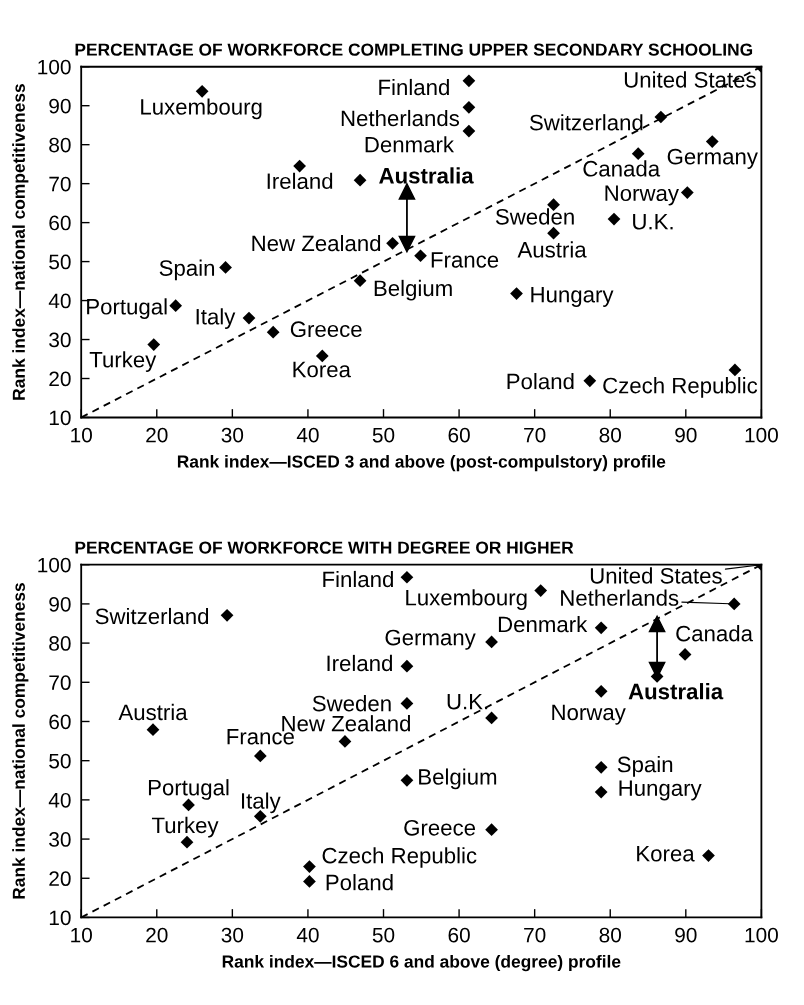 The width and height of the screenshot is (804, 1005). Describe the element at coordinates (656, 575) in the screenshot. I see `annotation: United States` at that location.